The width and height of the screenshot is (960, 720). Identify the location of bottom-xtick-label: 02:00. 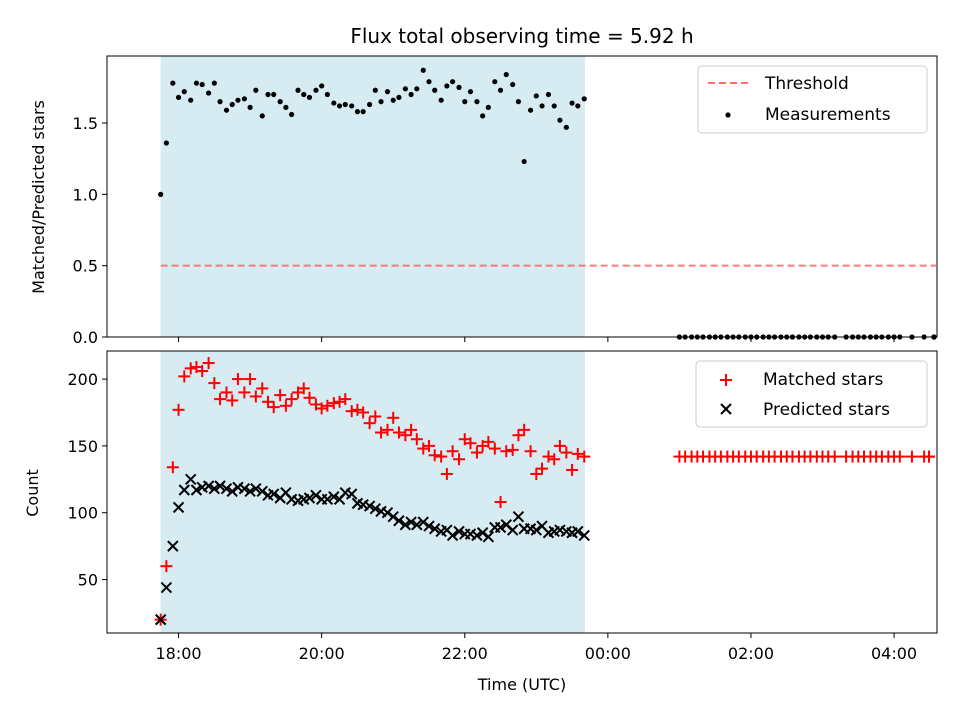
(751, 653).